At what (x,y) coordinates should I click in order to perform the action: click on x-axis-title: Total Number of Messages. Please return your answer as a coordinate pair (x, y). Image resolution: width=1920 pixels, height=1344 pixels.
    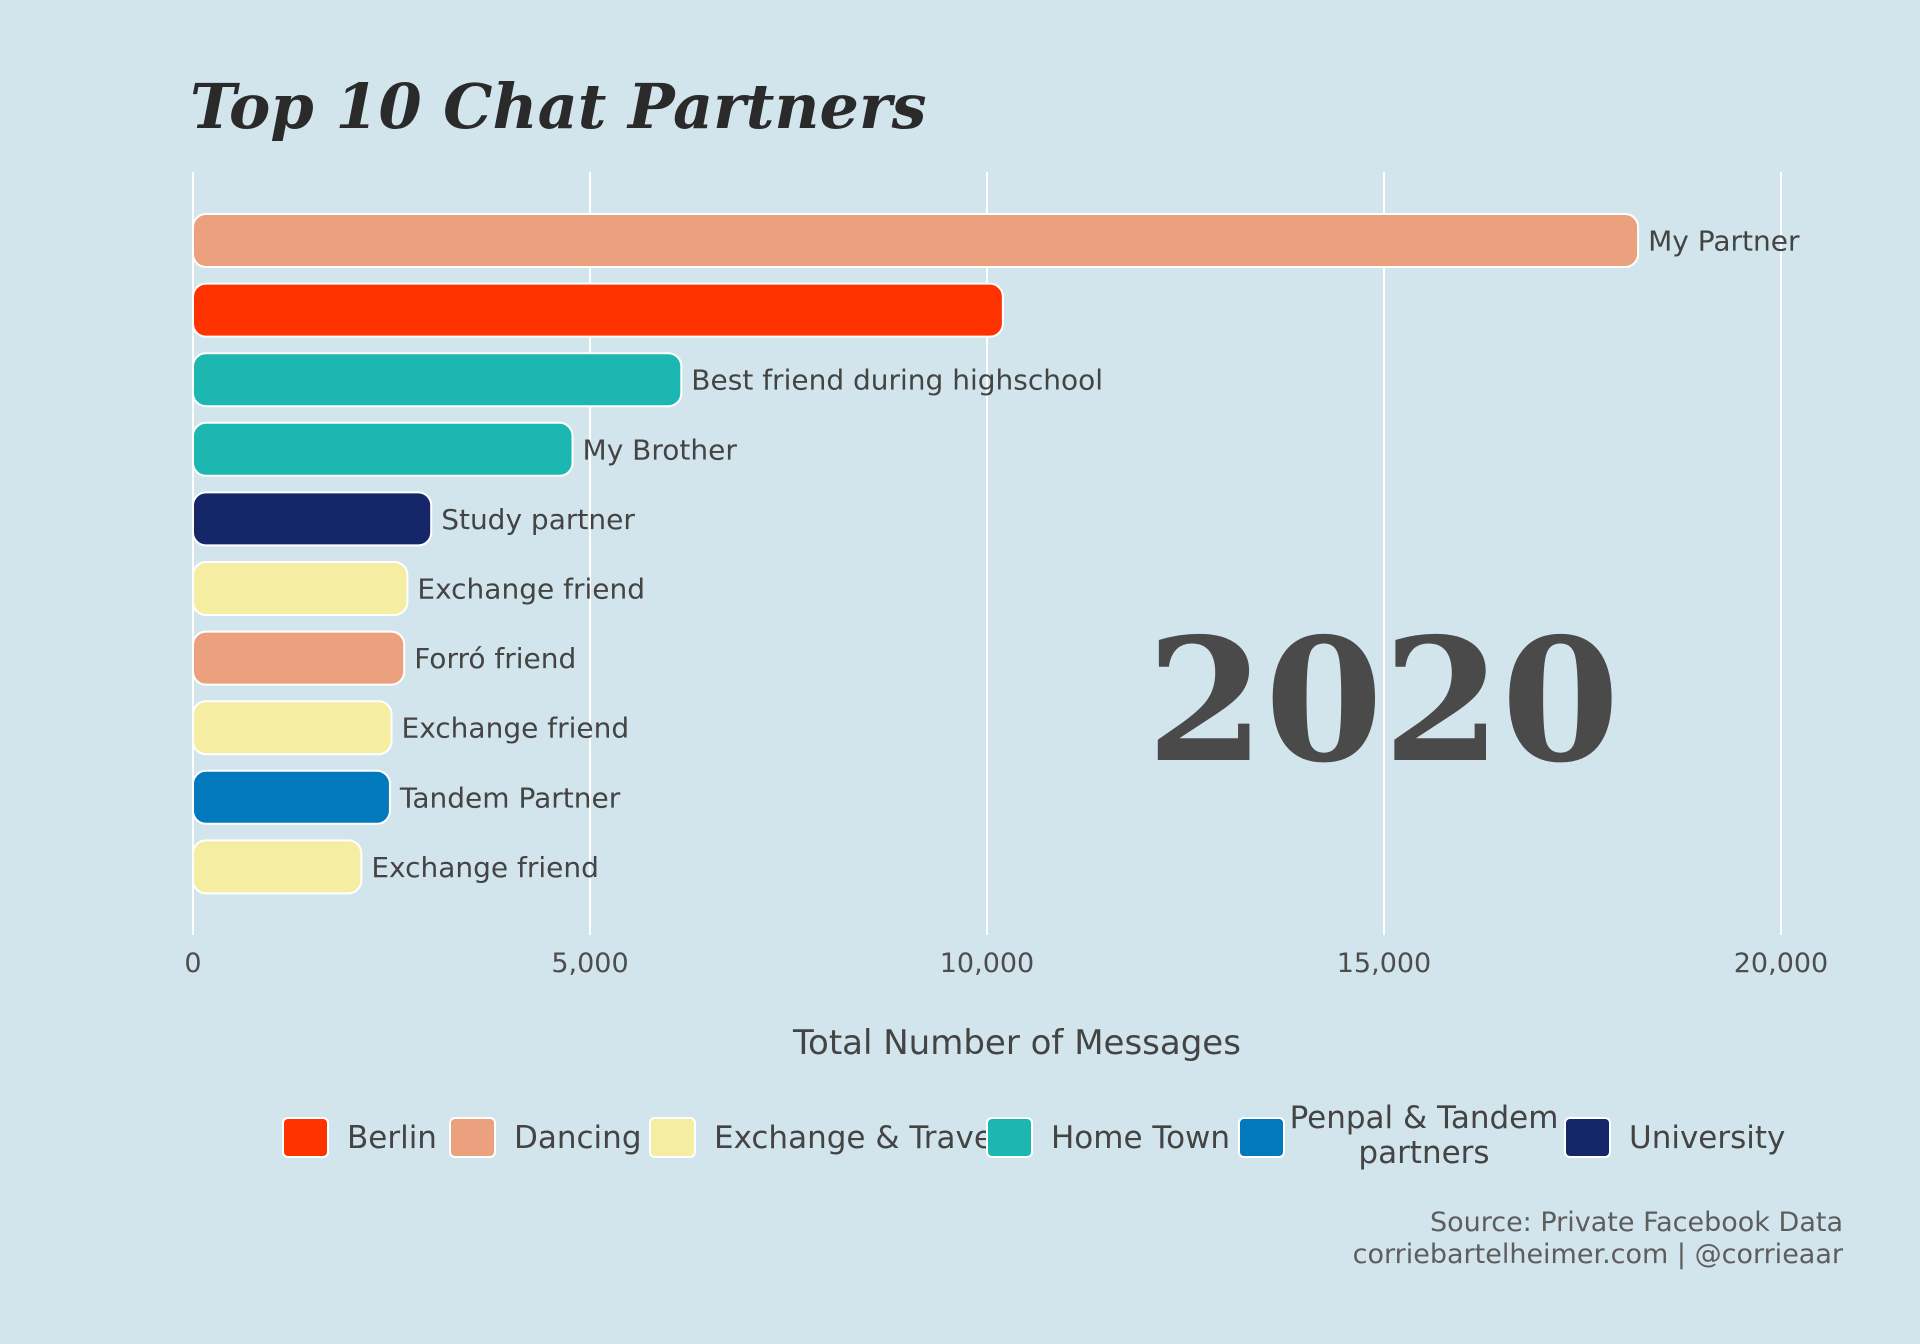
    Looking at the image, I should click on (1016, 1043).